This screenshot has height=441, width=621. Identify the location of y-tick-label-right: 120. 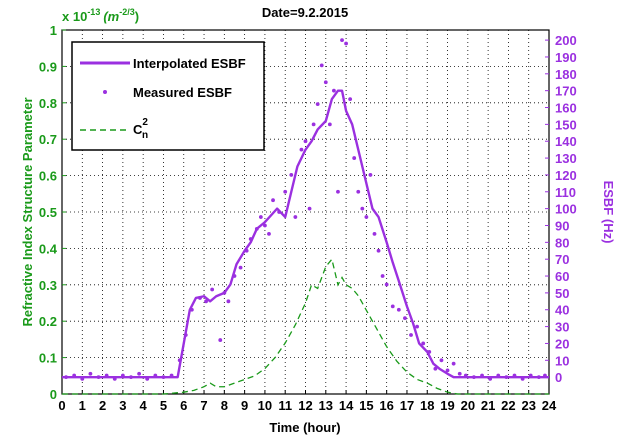
(566, 175).